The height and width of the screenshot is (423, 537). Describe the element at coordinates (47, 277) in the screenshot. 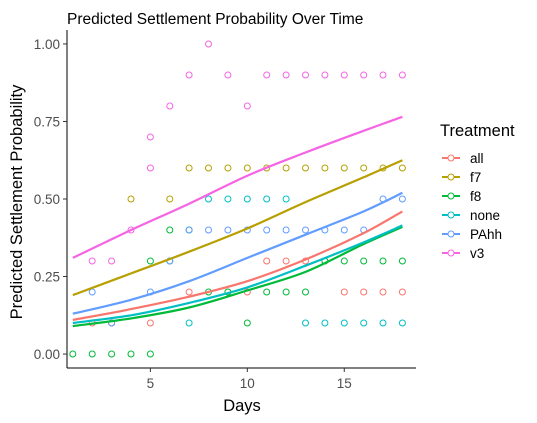

I see `y-tick-label-1: 0.25` at that location.